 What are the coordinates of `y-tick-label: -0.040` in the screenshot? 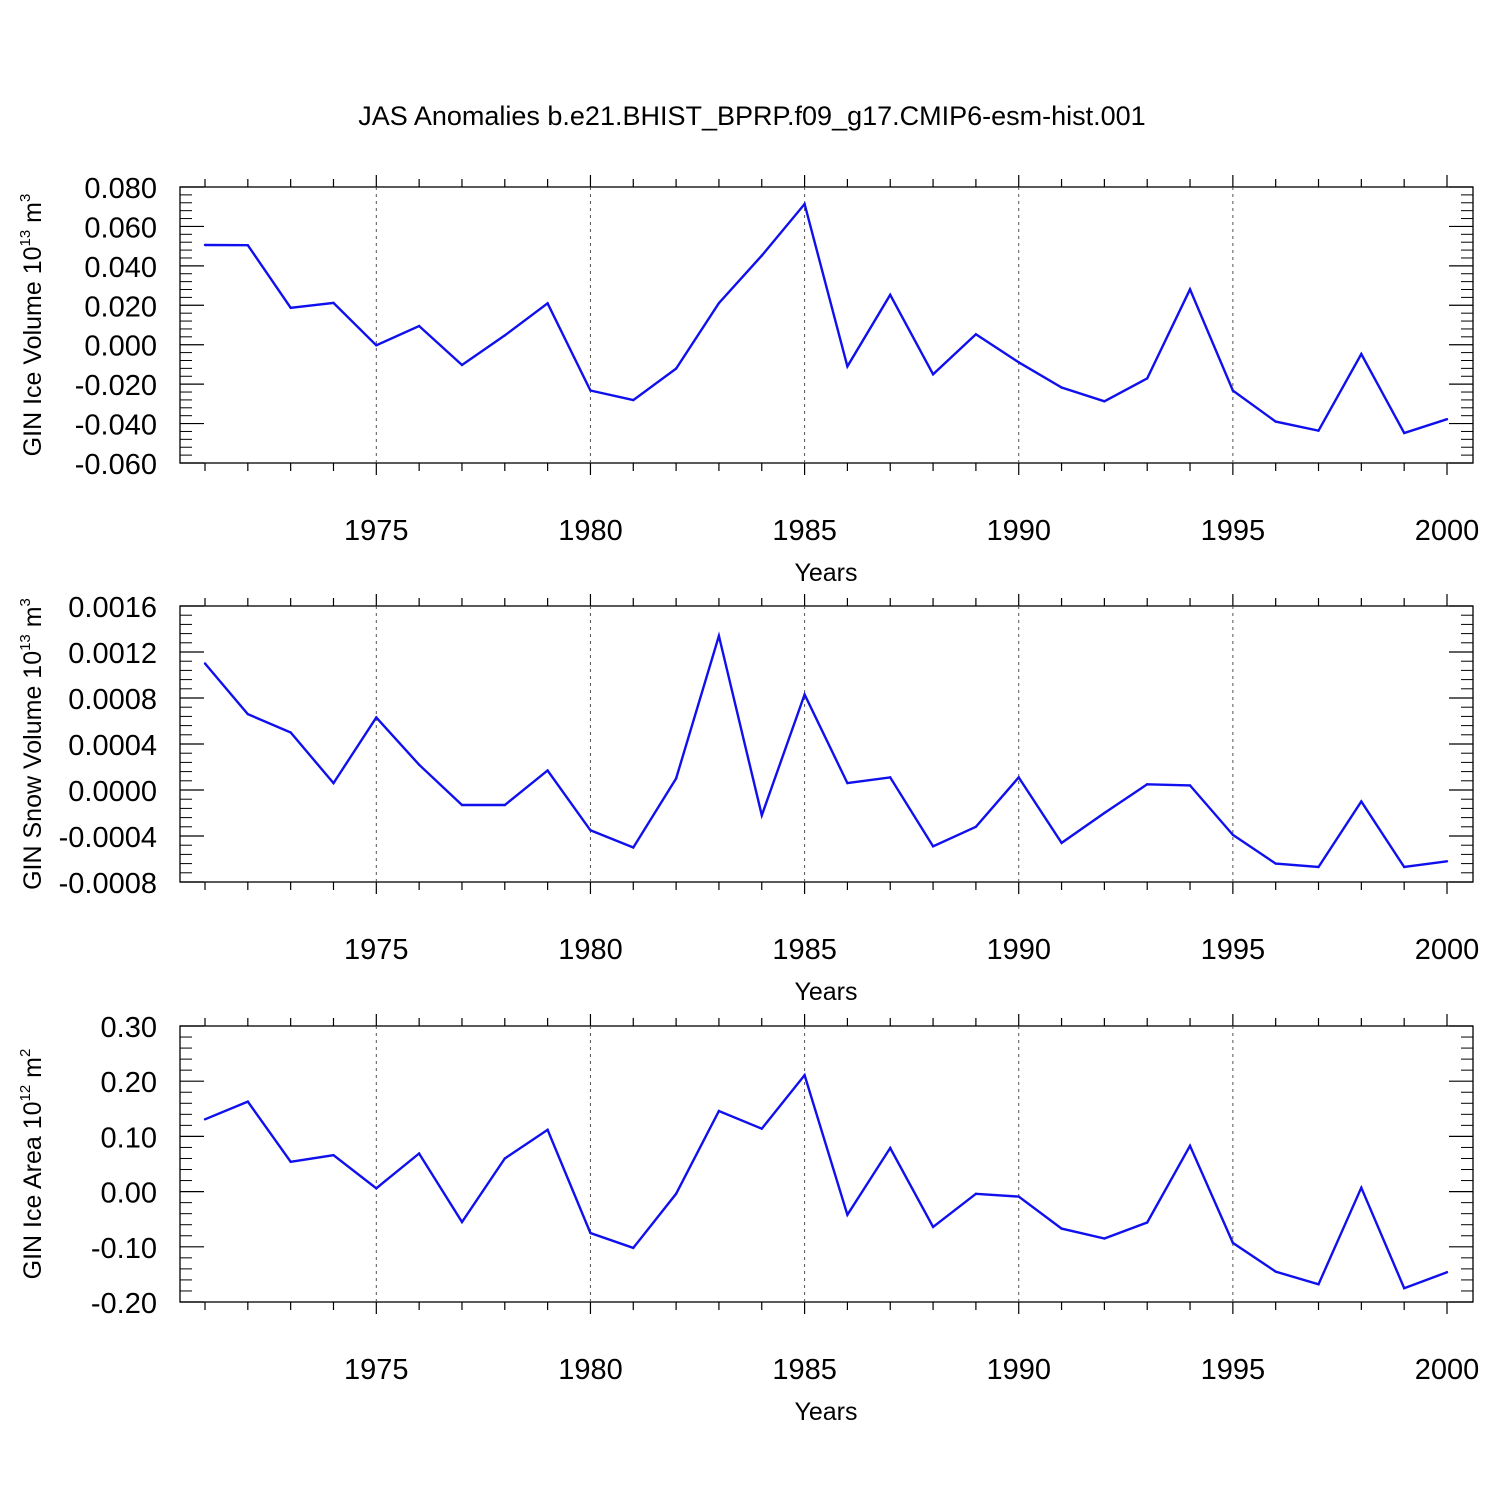 It's located at (116, 426).